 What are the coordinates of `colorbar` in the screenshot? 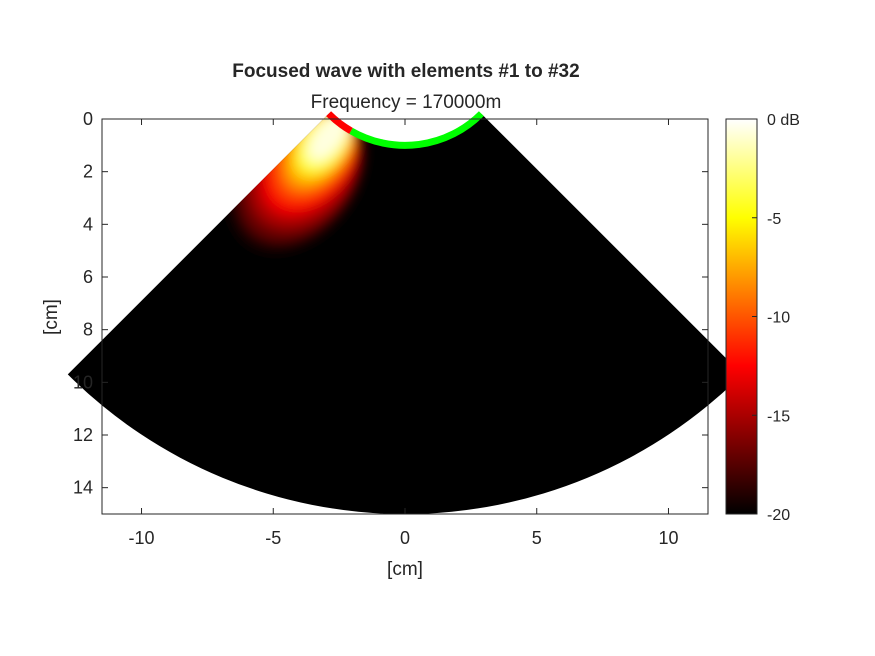 It's located at (741, 316).